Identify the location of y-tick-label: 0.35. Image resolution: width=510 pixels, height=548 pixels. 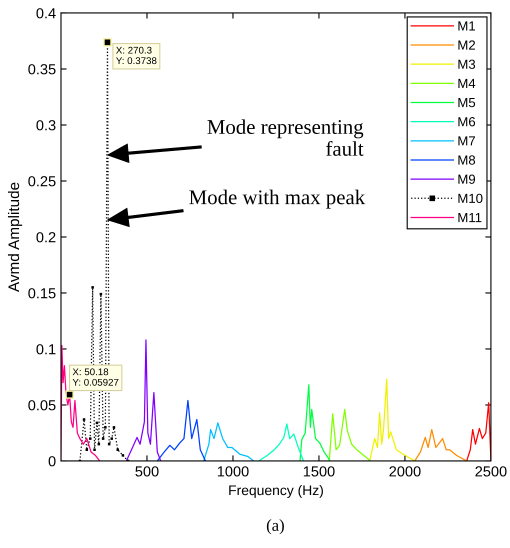
(42, 69).